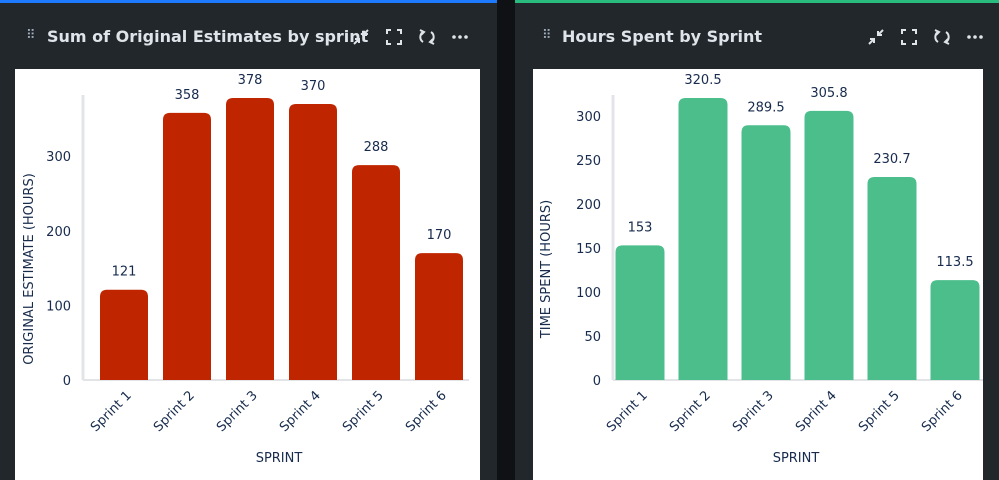 The image size is (999, 480). I want to click on data-label: 113.5, so click(954, 262).